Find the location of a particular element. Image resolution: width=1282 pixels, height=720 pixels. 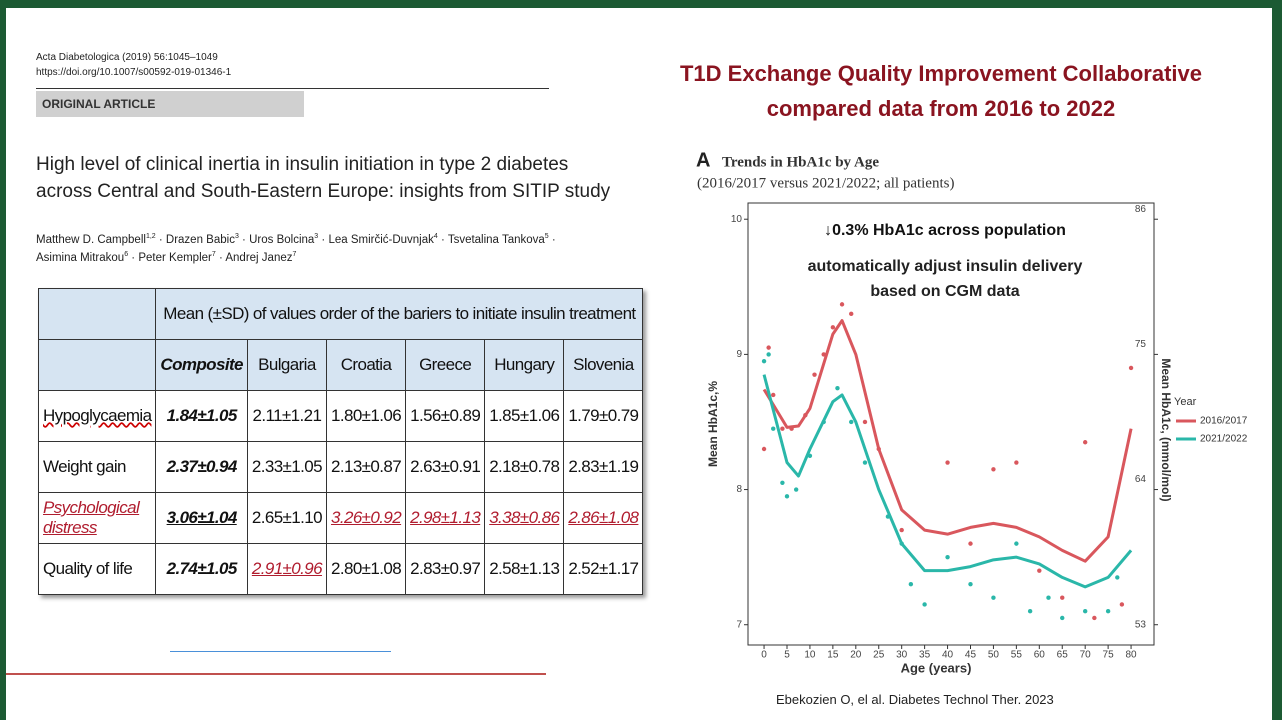

x-tick-label: 45 is located at coordinates (971, 655).